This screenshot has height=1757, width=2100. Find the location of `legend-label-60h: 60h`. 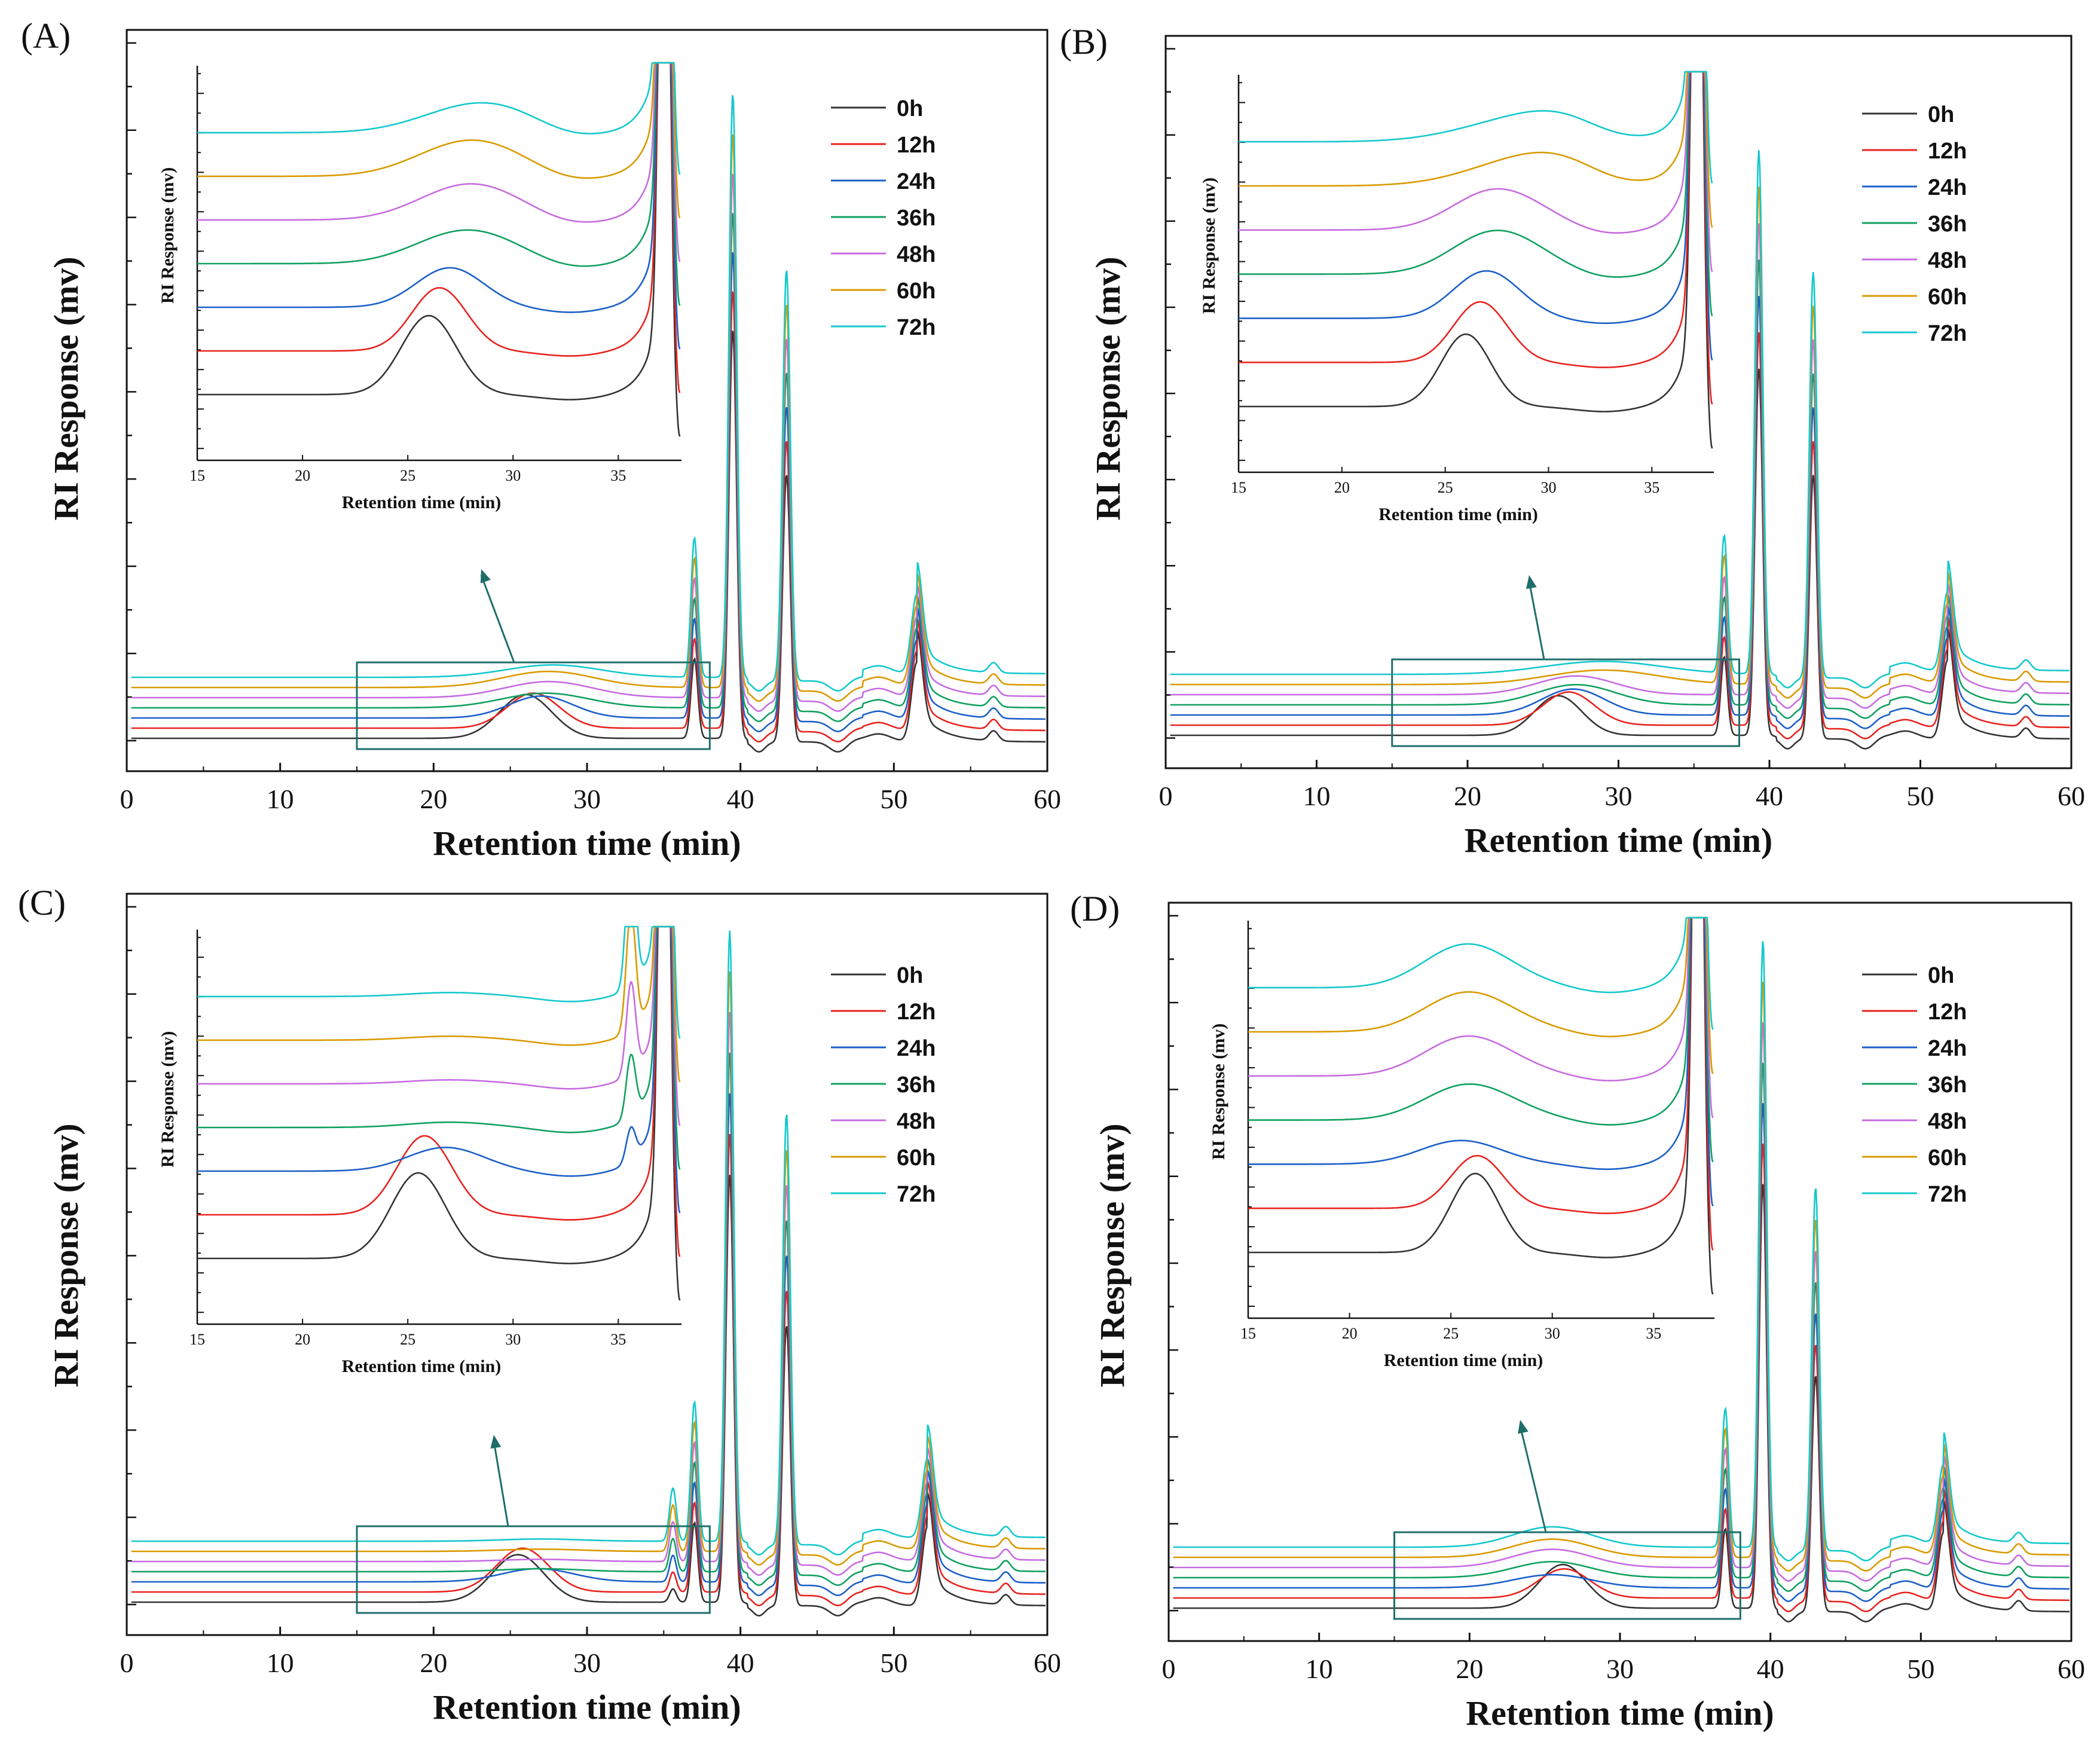

legend-label-60h: 60h is located at coordinates (1947, 1158).